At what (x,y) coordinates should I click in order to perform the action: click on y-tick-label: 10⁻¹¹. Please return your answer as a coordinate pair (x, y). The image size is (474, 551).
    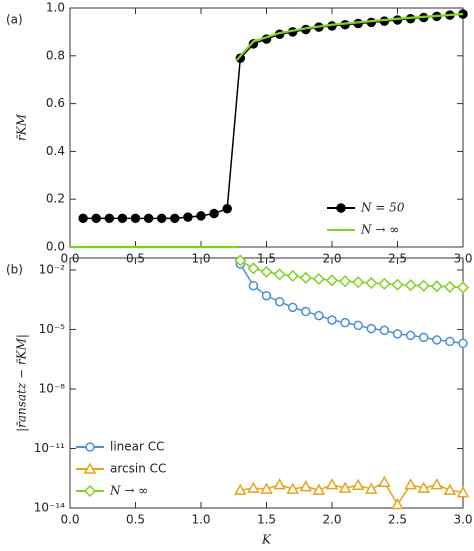
    Looking at the image, I should click on (49, 448).